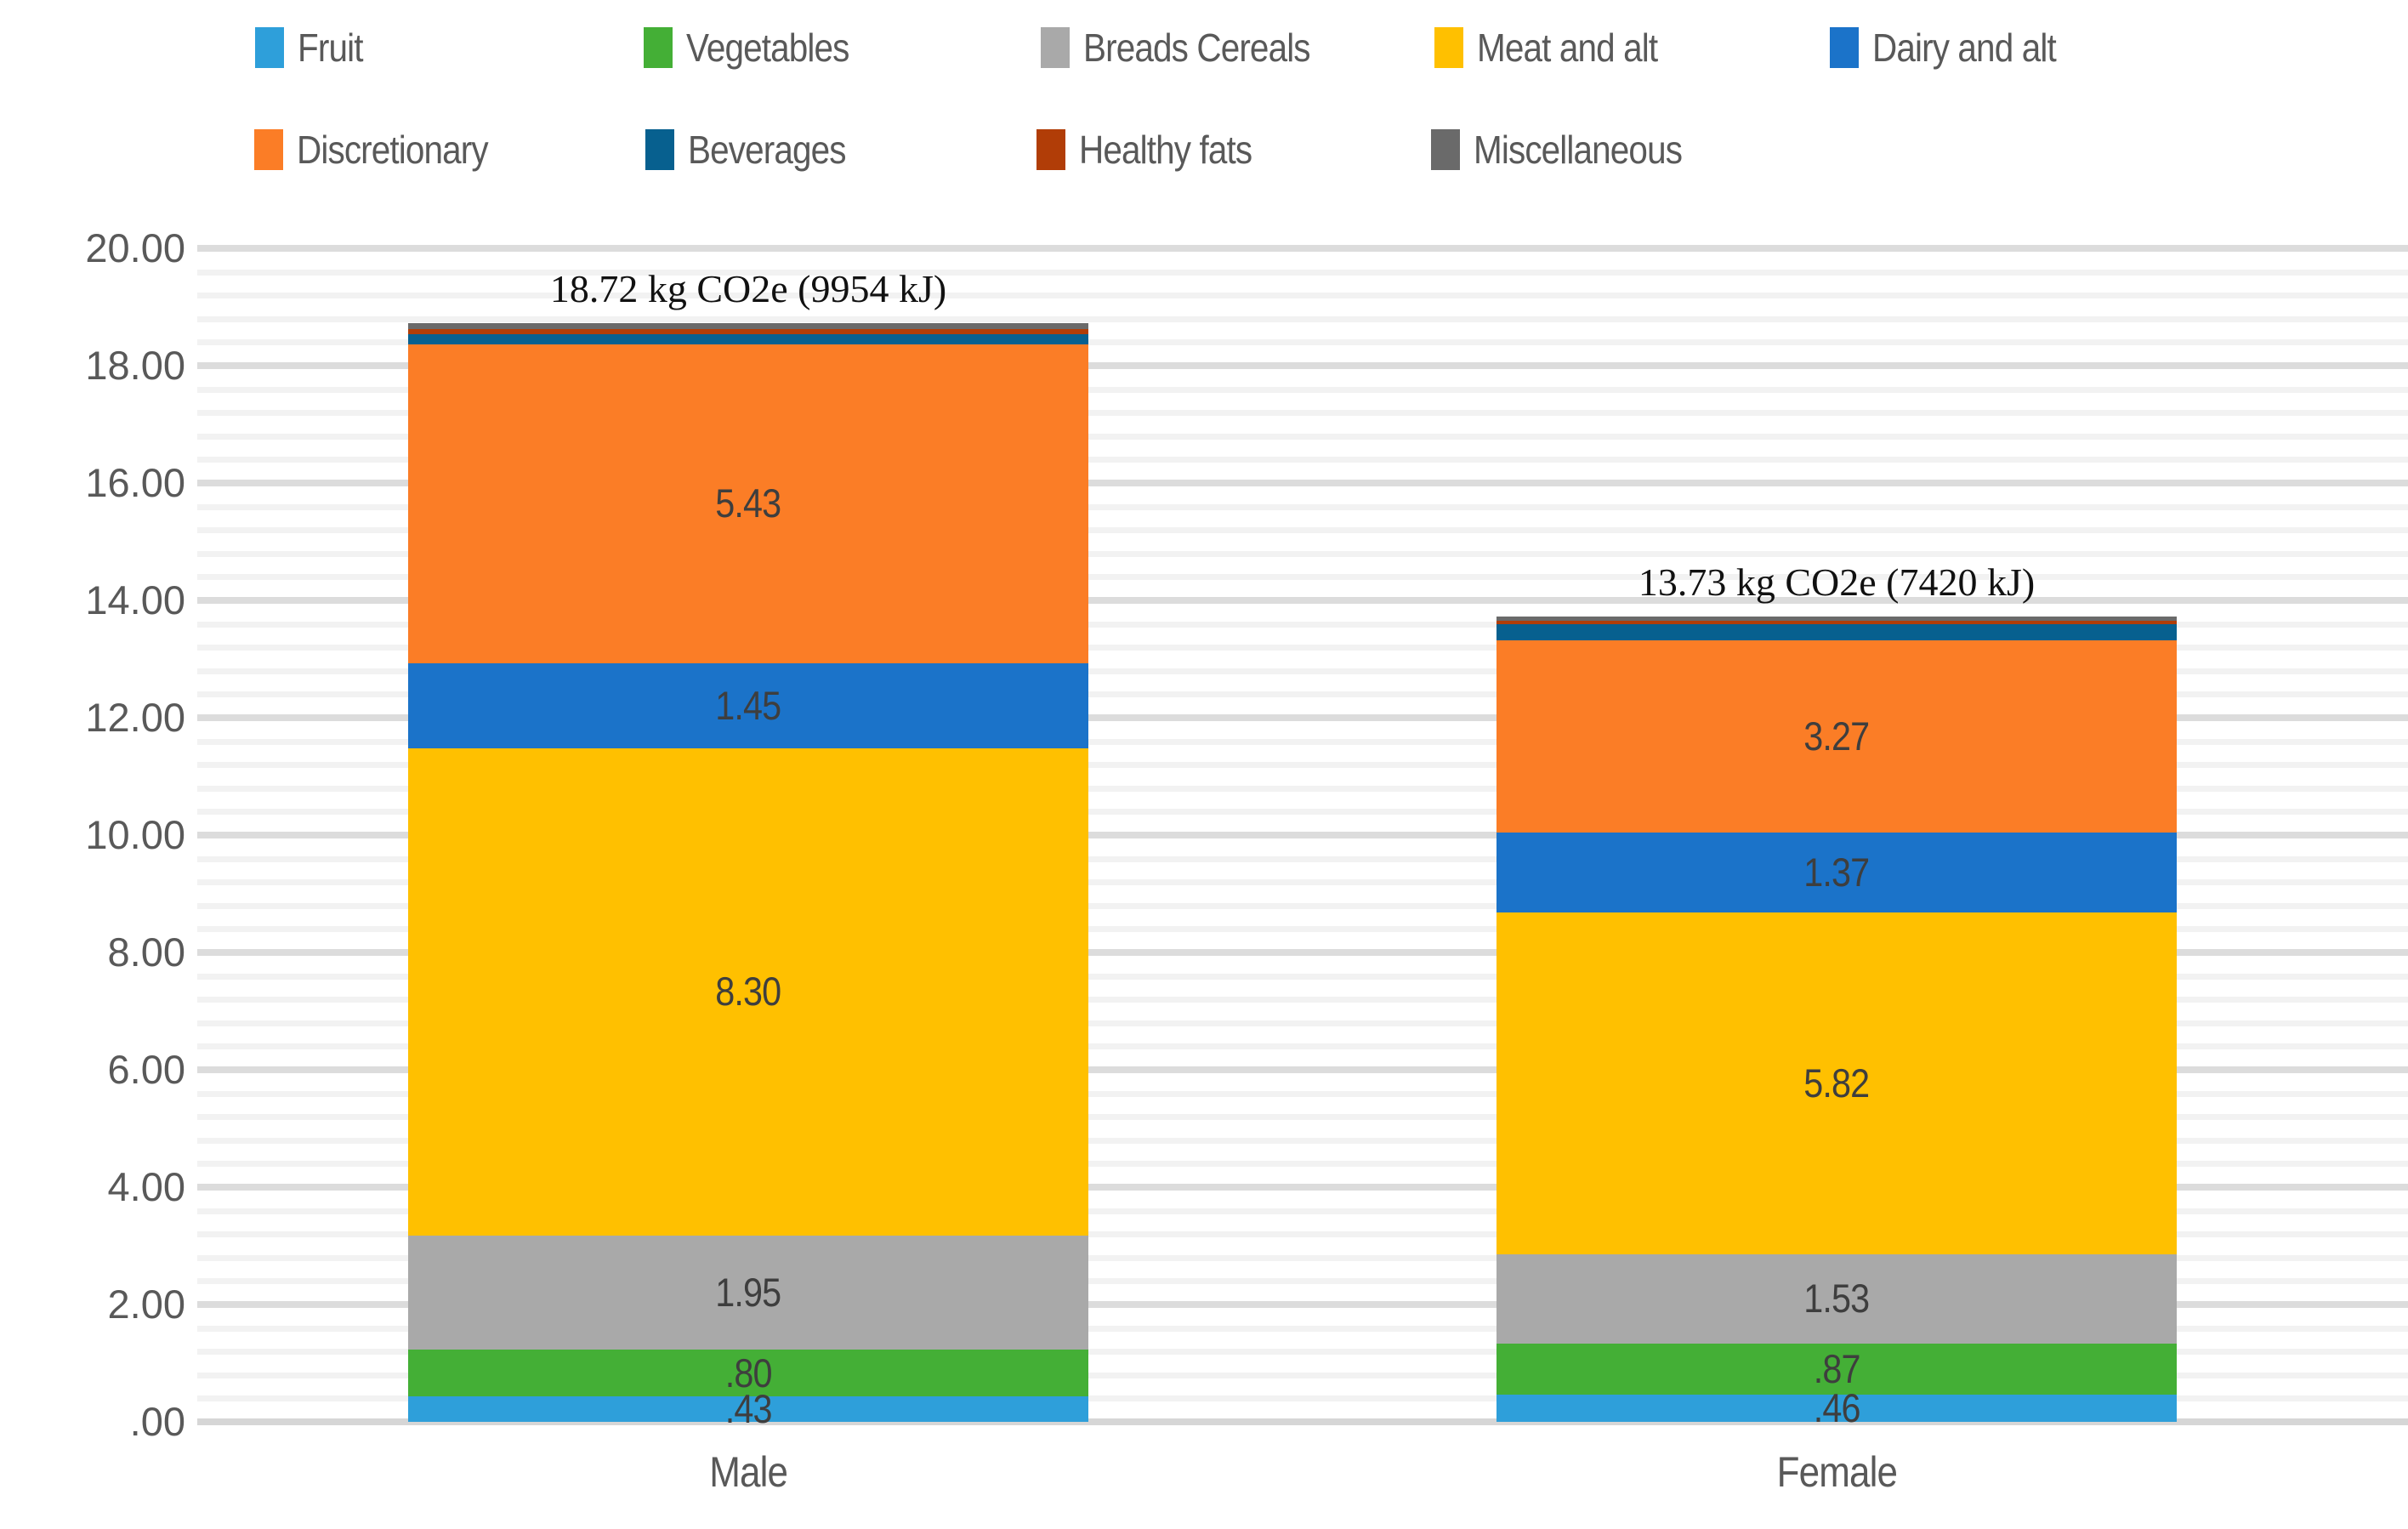  What do you see at coordinates (777, 150) in the screenshot?
I see `legend-label-beverages: Beverages` at bounding box center [777, 150].